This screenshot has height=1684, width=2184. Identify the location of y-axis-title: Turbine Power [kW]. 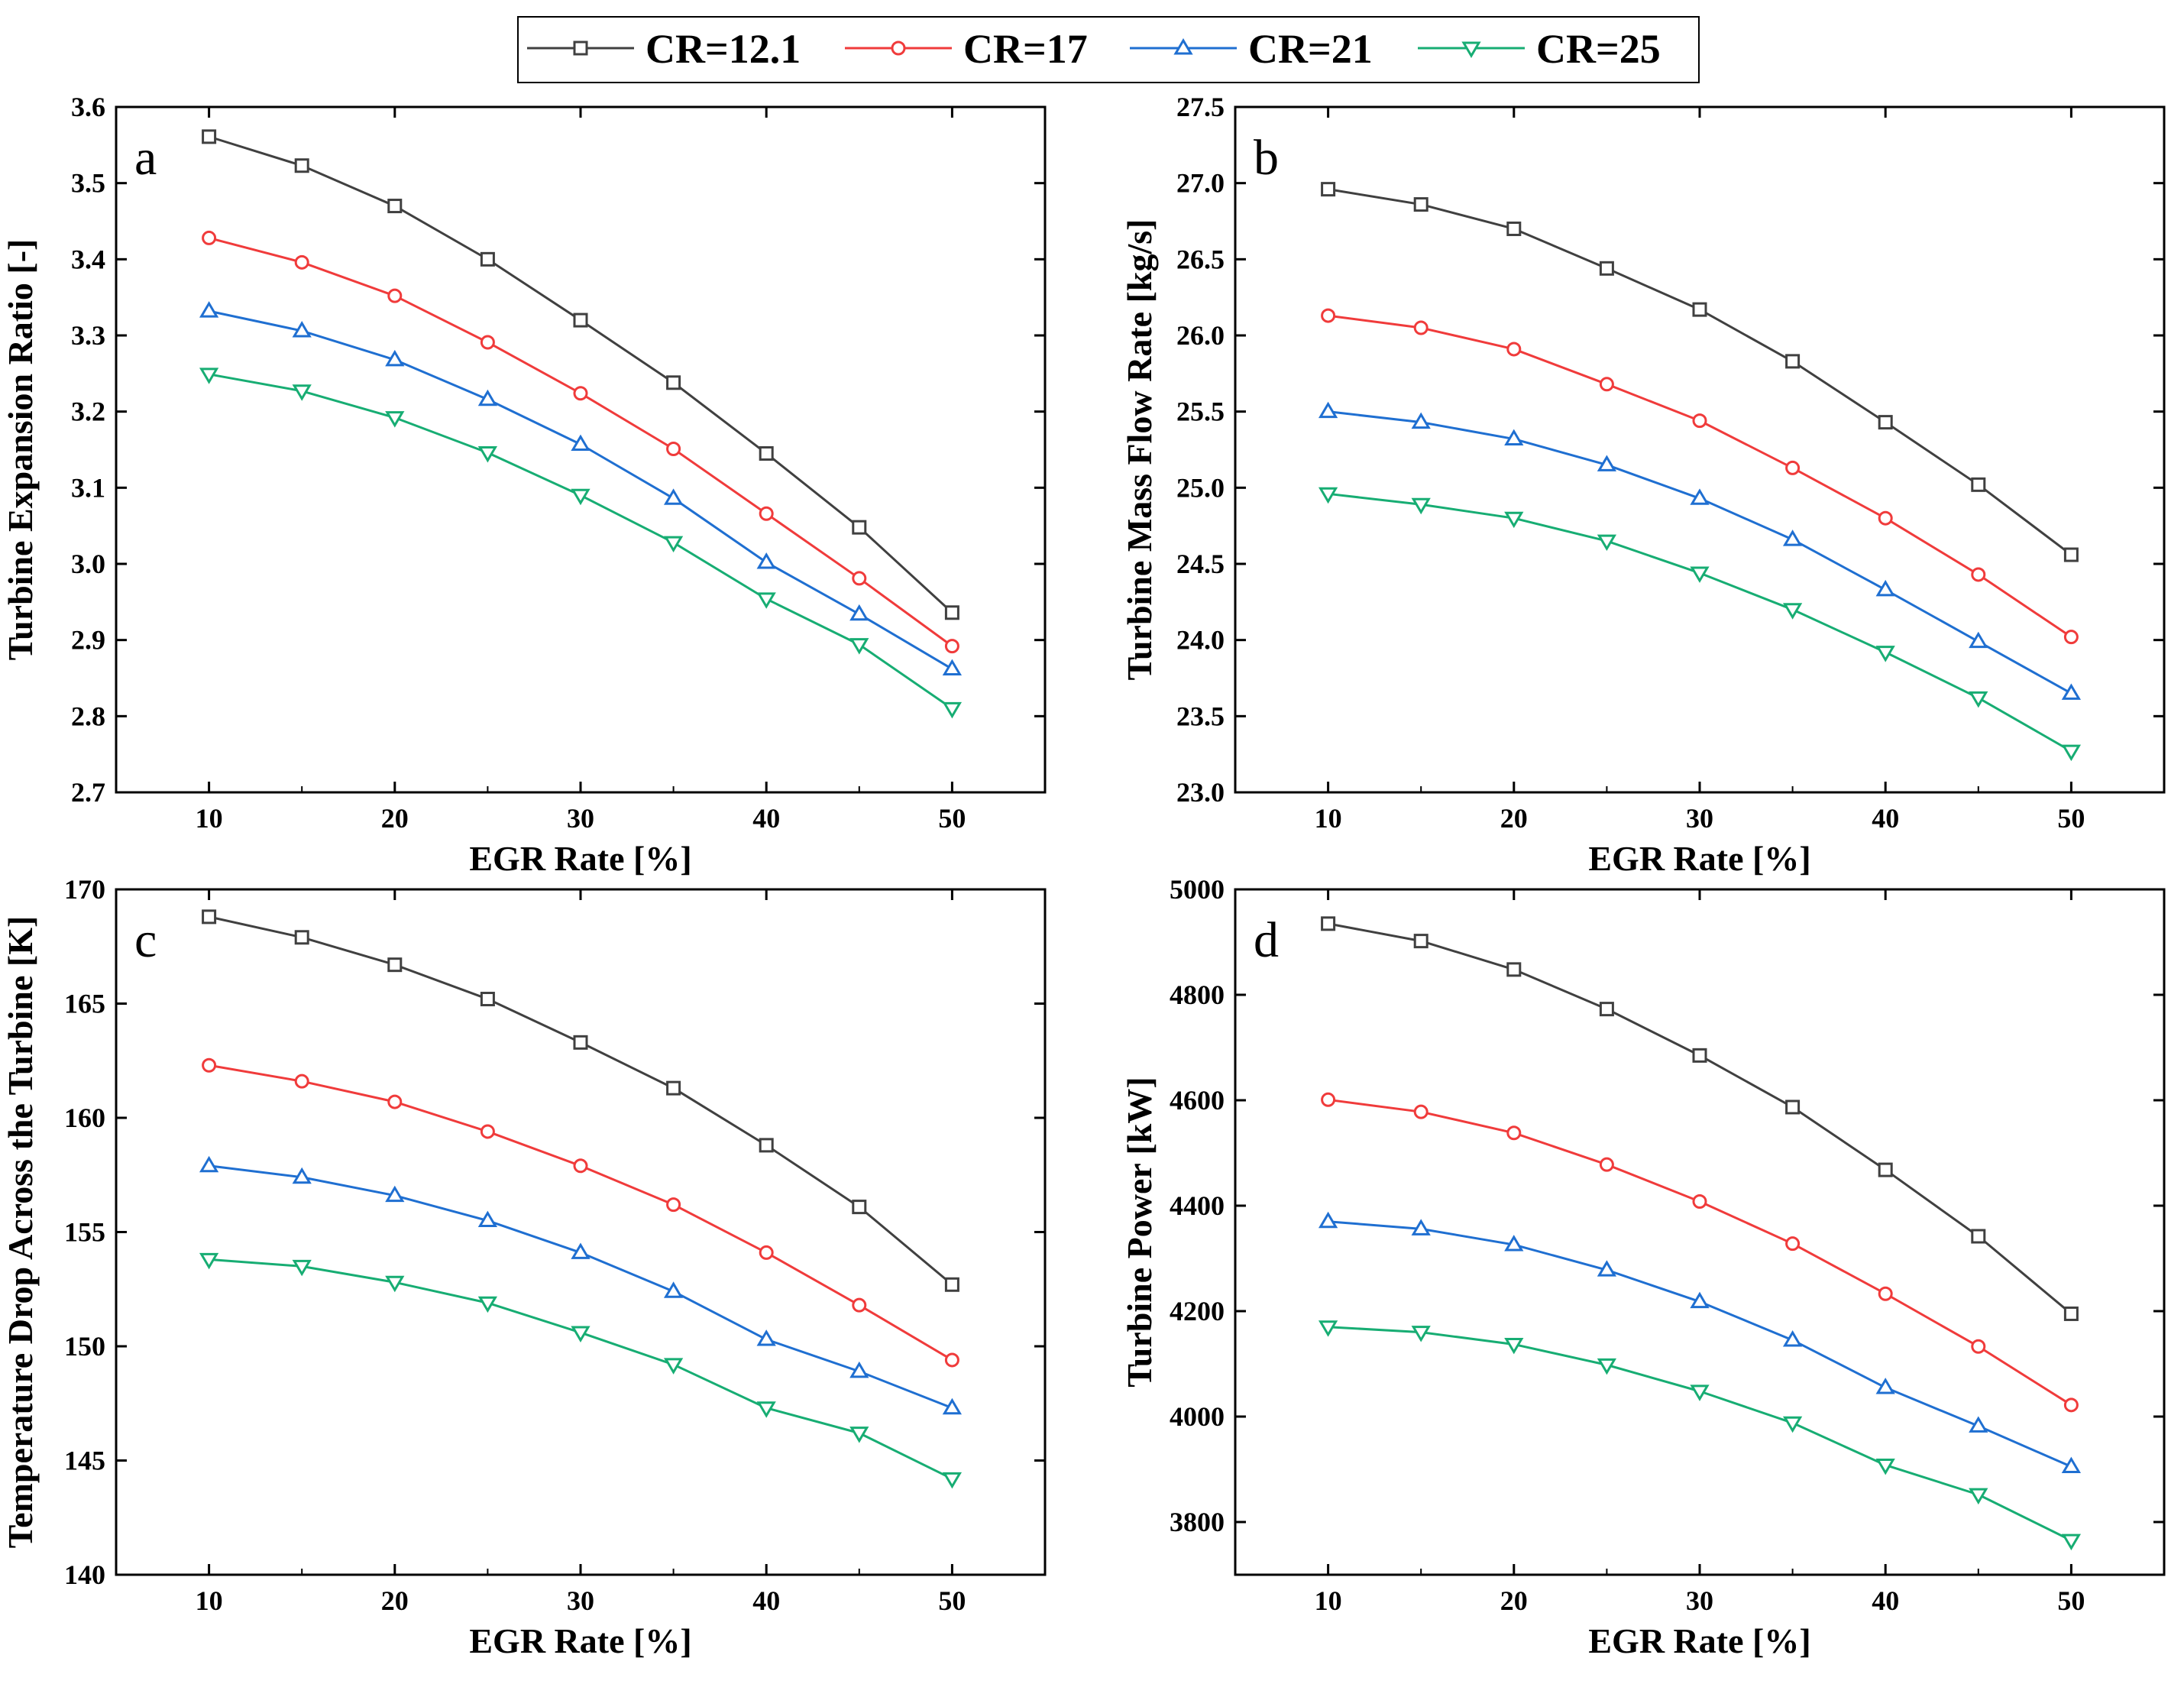
(1140, 1232).